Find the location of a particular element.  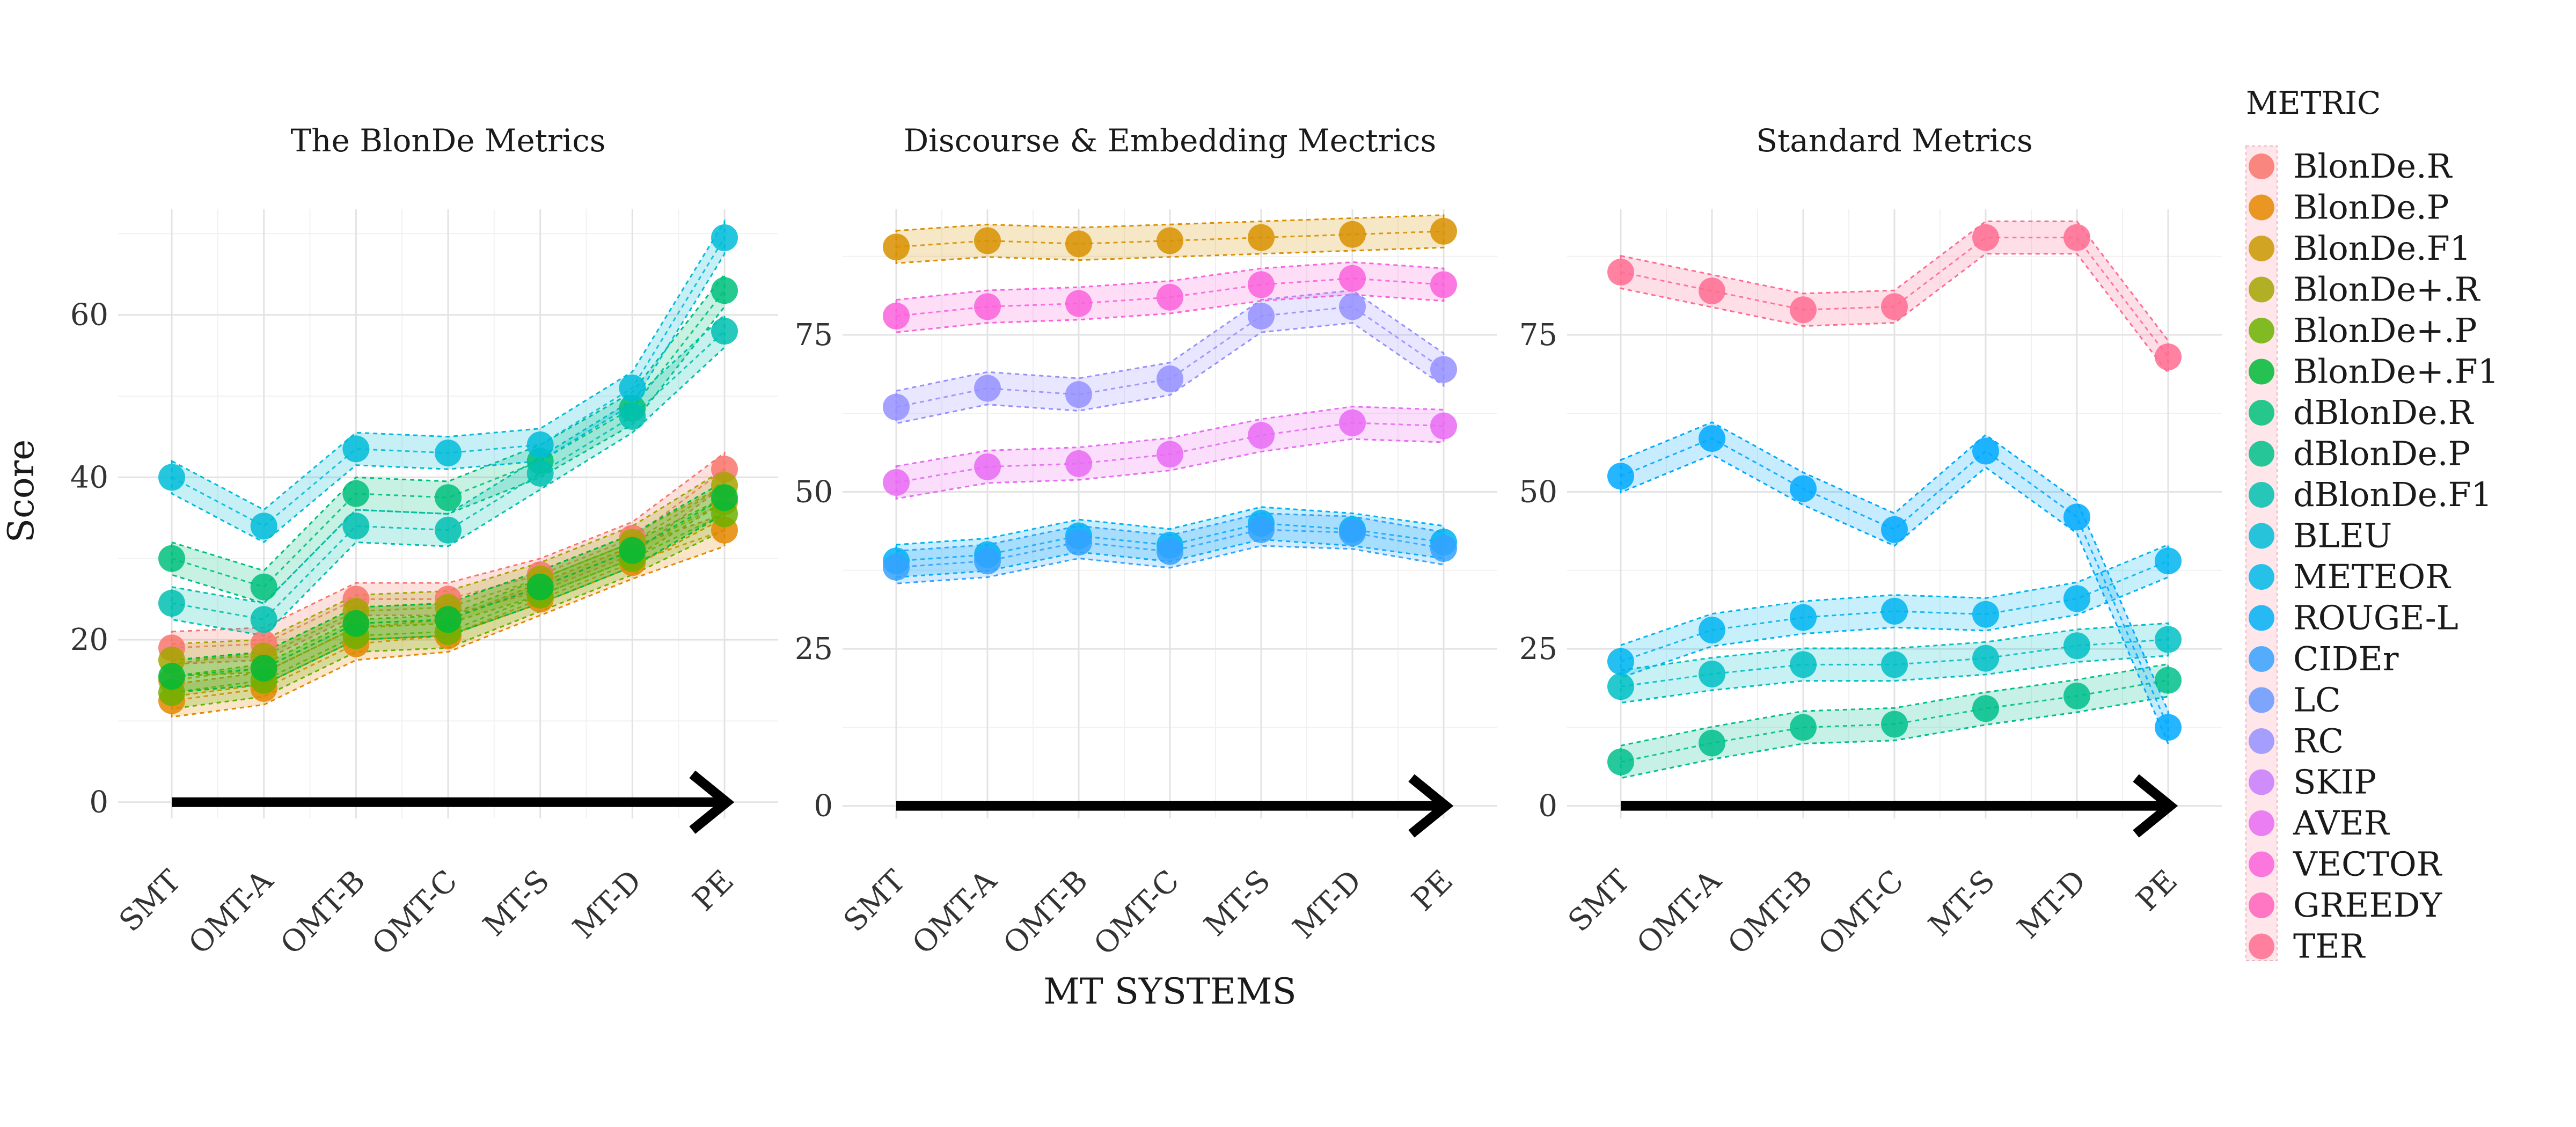

legend-item: dBlonDe.P is located at coordinates (2359, 453).